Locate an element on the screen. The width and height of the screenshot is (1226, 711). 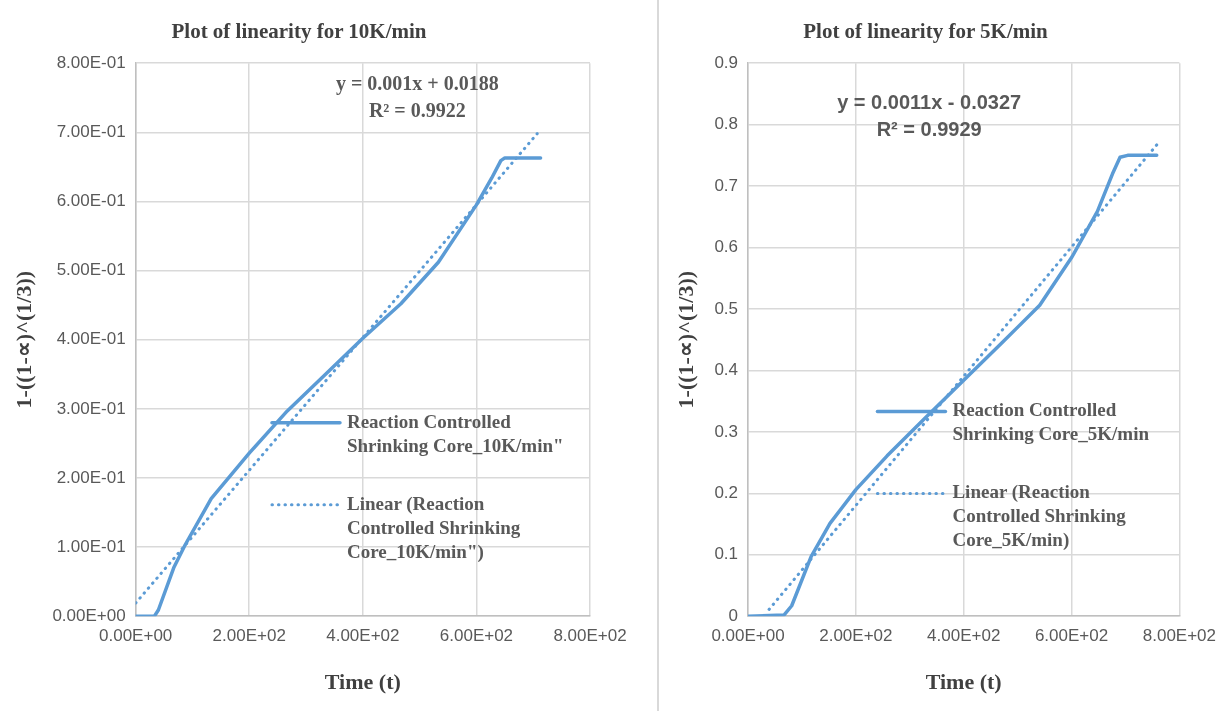
y-tick-label: 2.00E-01 is located at coordinates (91, 477).